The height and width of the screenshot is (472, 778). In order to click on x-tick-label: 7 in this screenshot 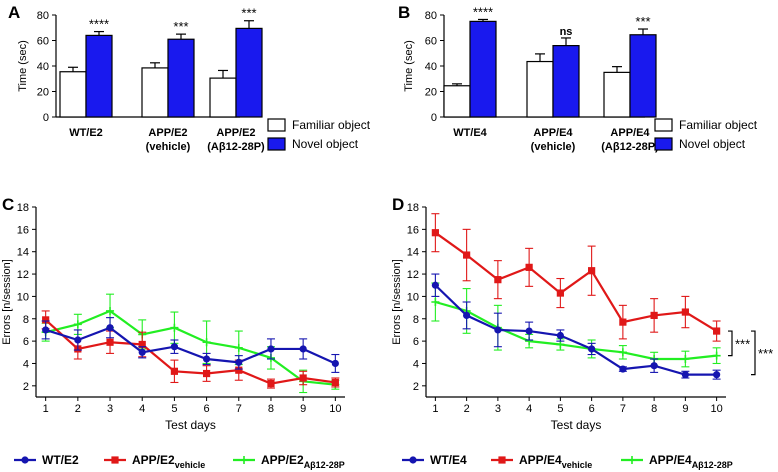, I will do `click(623, 409)`.